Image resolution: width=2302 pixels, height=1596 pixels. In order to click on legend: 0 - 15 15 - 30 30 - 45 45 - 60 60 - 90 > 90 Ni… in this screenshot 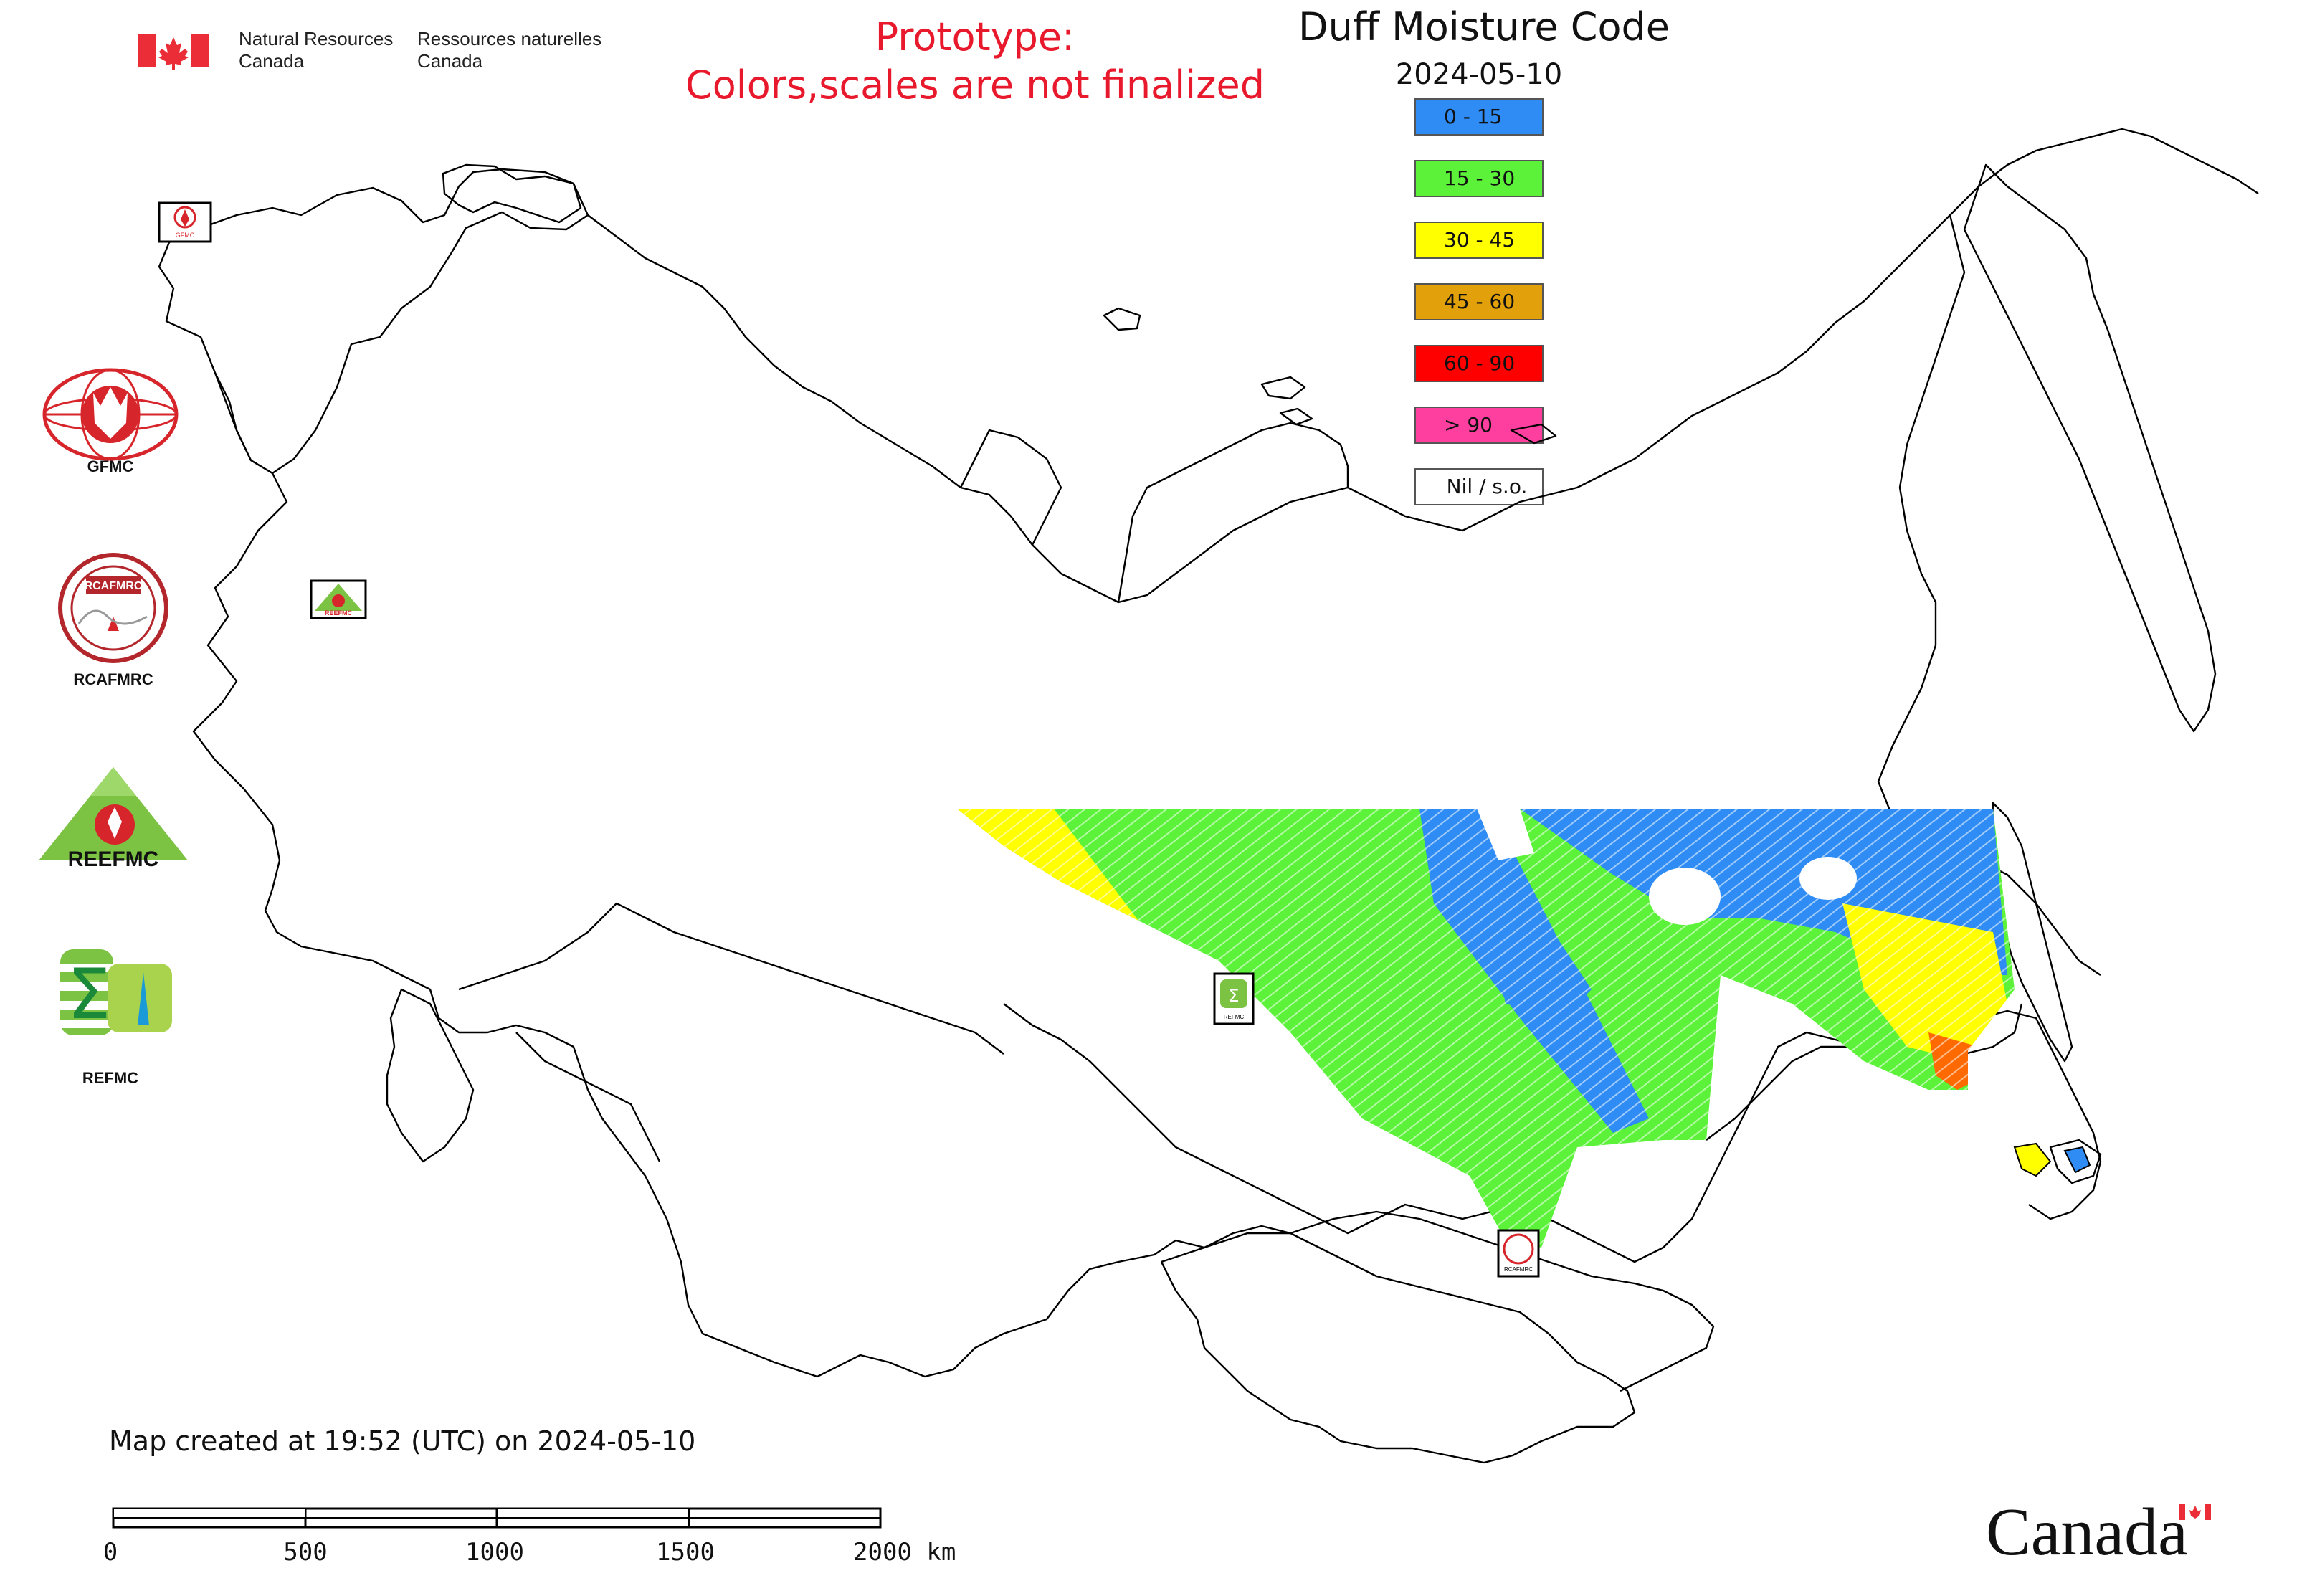, I will do `click(1479, 301)`.